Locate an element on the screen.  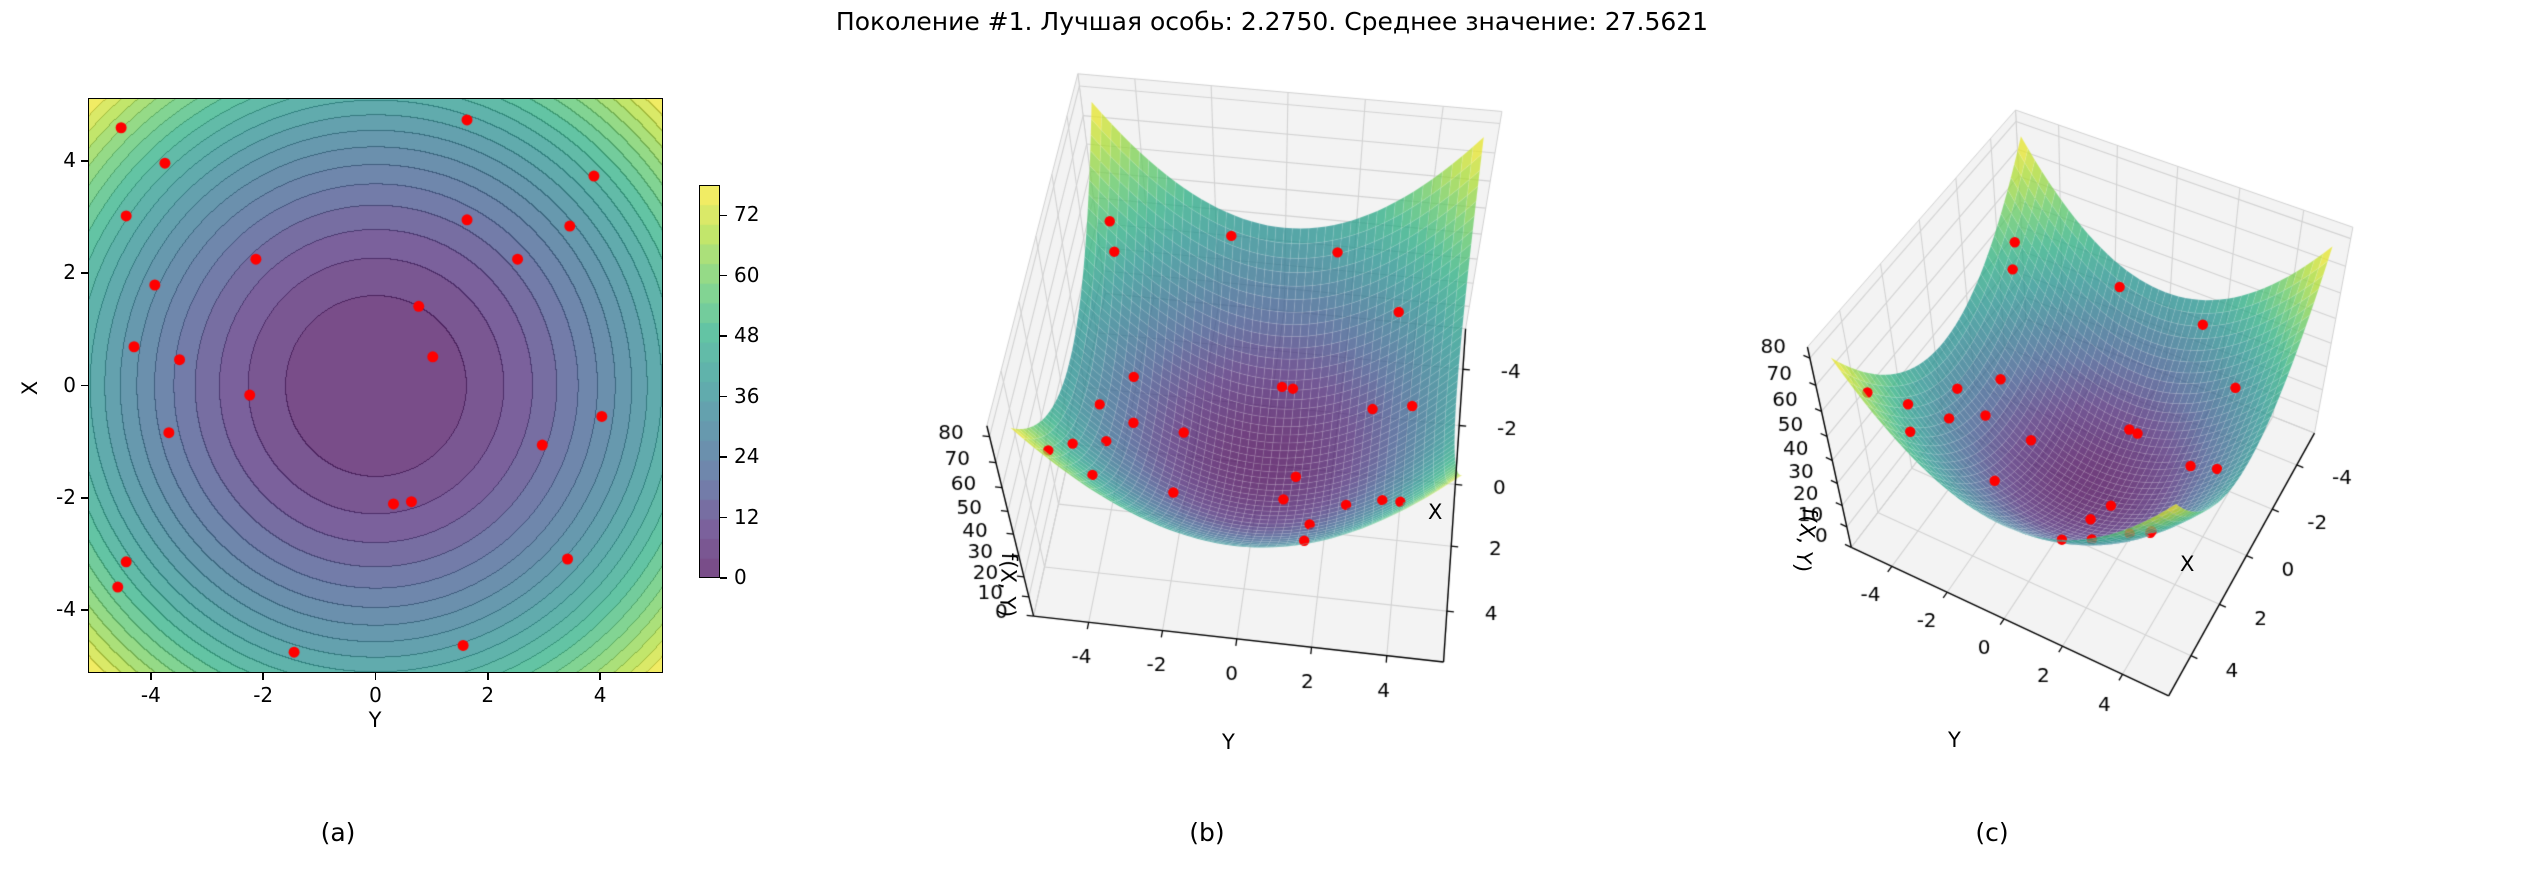
colorbar-tick-label: 72 is located at coordinates (747, 214).